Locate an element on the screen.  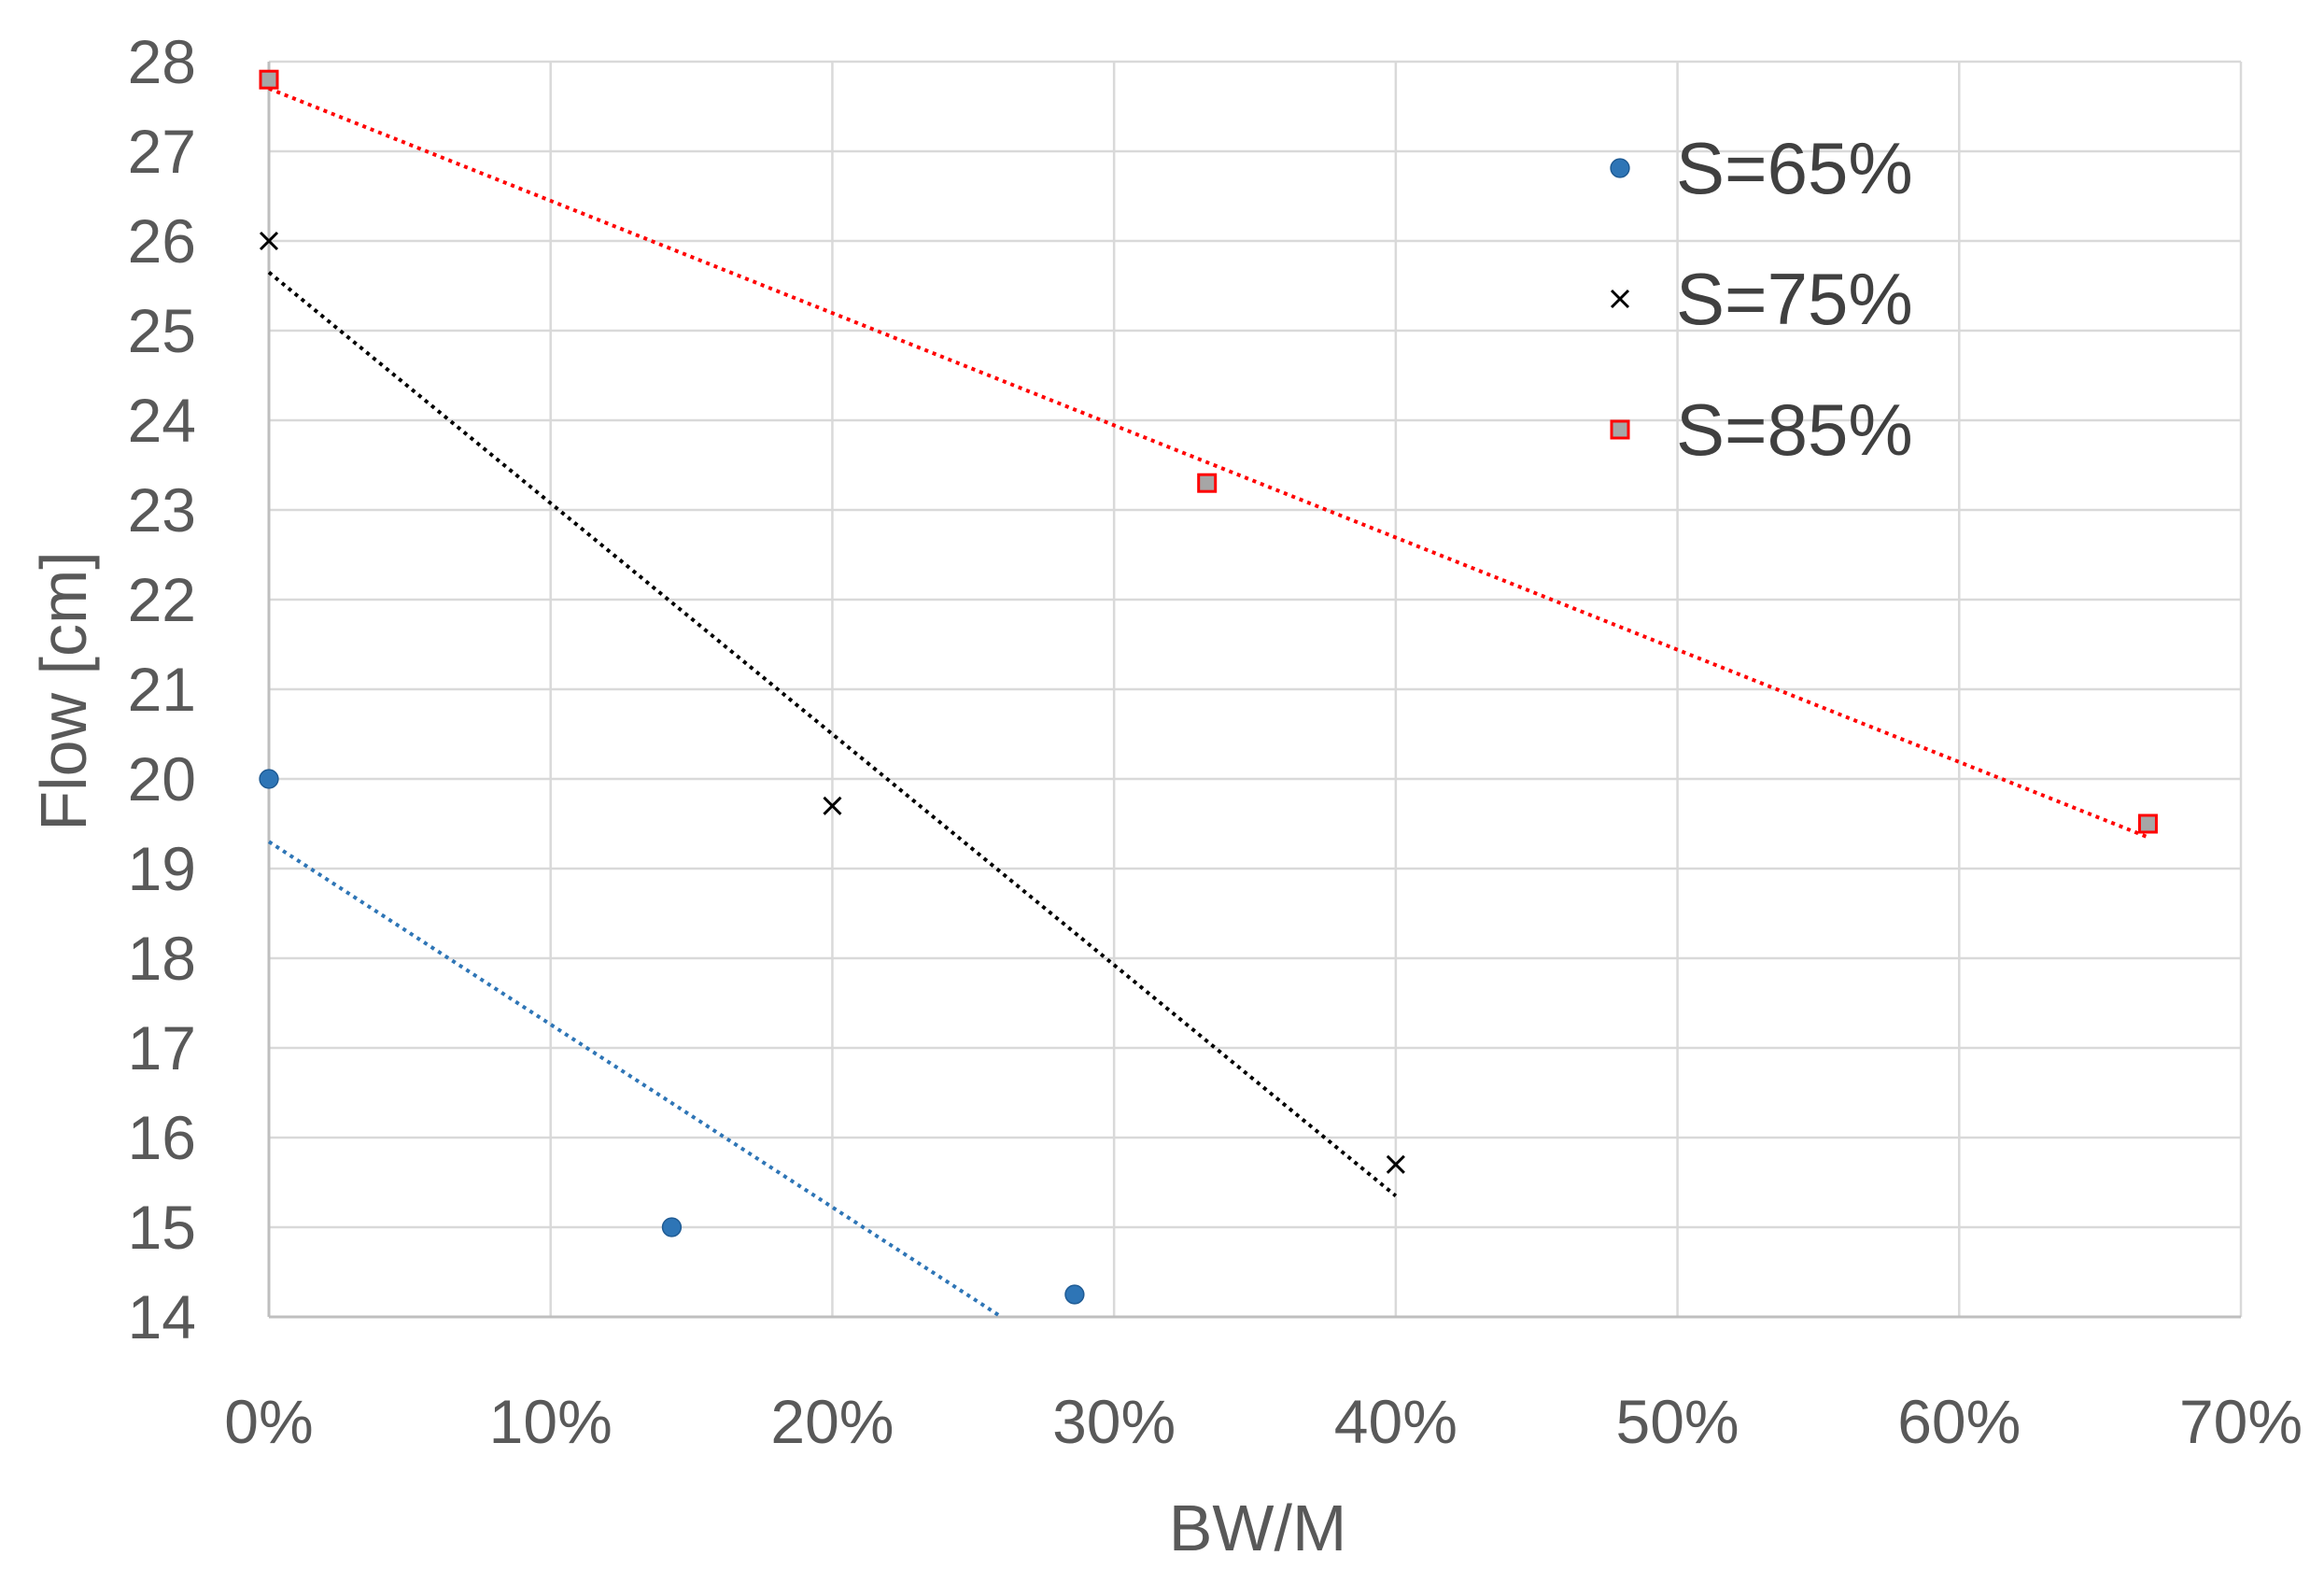
y-axis-title: Flow [cm] is located at coordinates (64, 690).